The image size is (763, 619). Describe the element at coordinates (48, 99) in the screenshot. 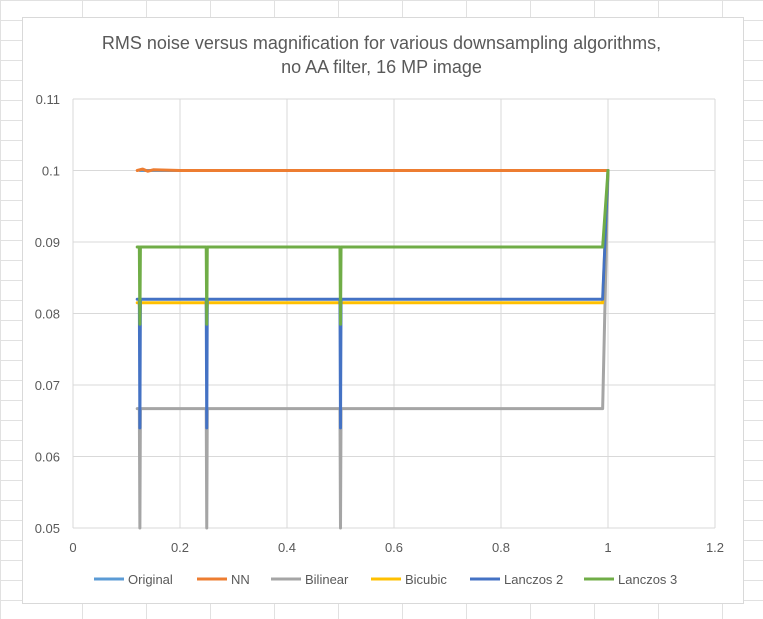

I see `y-tick-label: 0.11` at that location.